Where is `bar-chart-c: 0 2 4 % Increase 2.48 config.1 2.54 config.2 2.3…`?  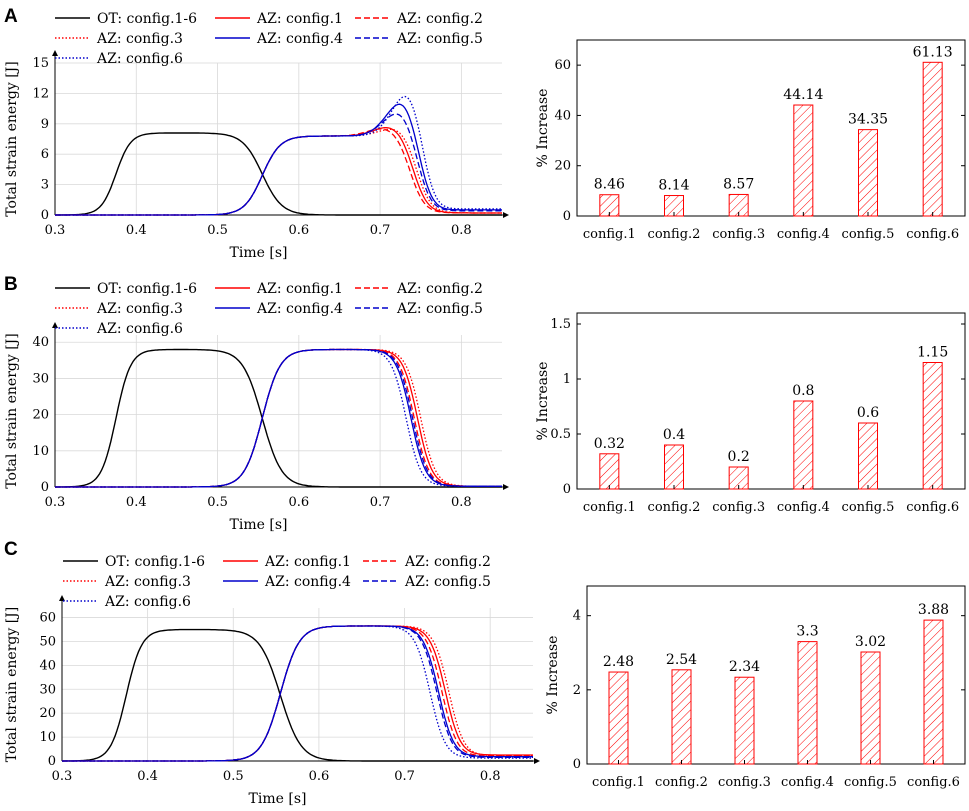 bar-chart-c: 0 2 4 % Increase 2.48 config.1 2.54 config.2 2.3… is located at coordinates (755, 687).